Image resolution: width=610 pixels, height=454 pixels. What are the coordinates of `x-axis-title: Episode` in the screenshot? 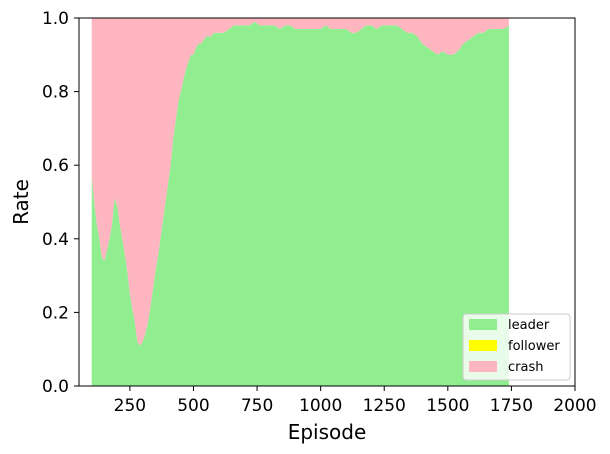 It's located at (327, 432).